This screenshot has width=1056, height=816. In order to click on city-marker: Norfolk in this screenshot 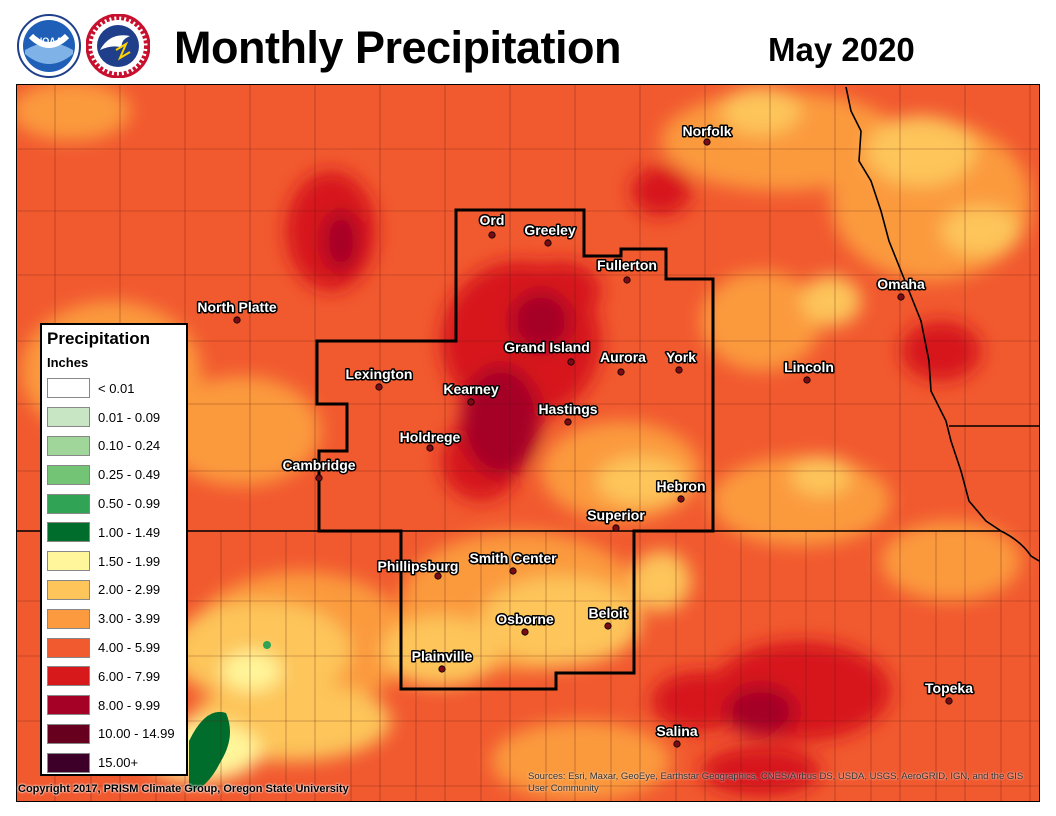, I will do `click(707, 134)`.